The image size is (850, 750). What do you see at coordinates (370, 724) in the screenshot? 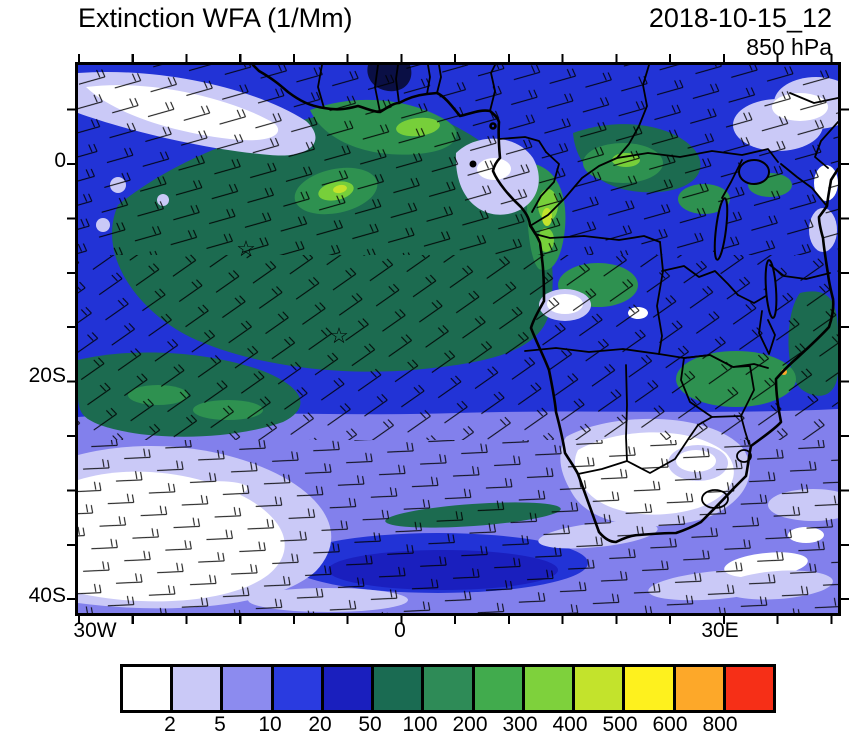
I see `colorbar-label: 50` at bounding box center [370, 724].